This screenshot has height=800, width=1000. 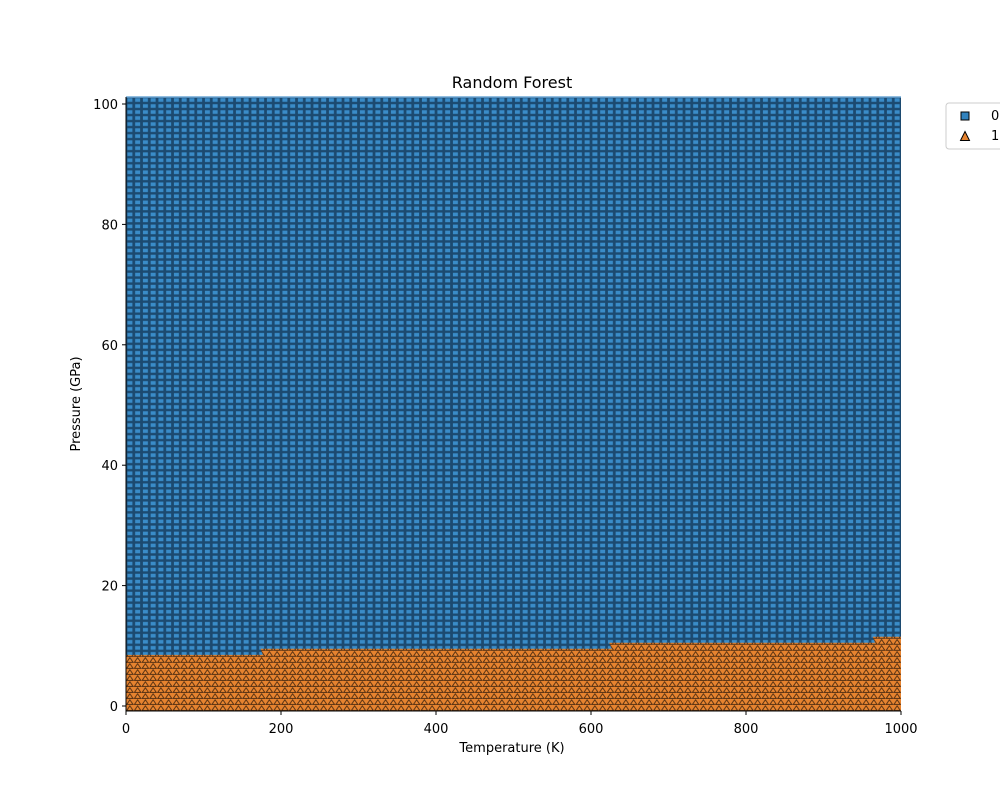 I want to click on legend: 0 1, so click(x=972, y=126).